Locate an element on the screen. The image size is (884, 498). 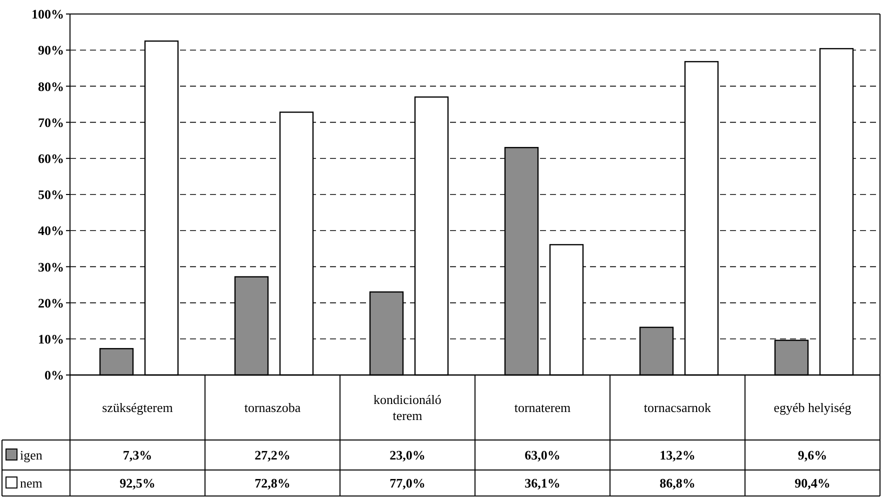
data-label: 27,2% is located at coordinates (272, 455).